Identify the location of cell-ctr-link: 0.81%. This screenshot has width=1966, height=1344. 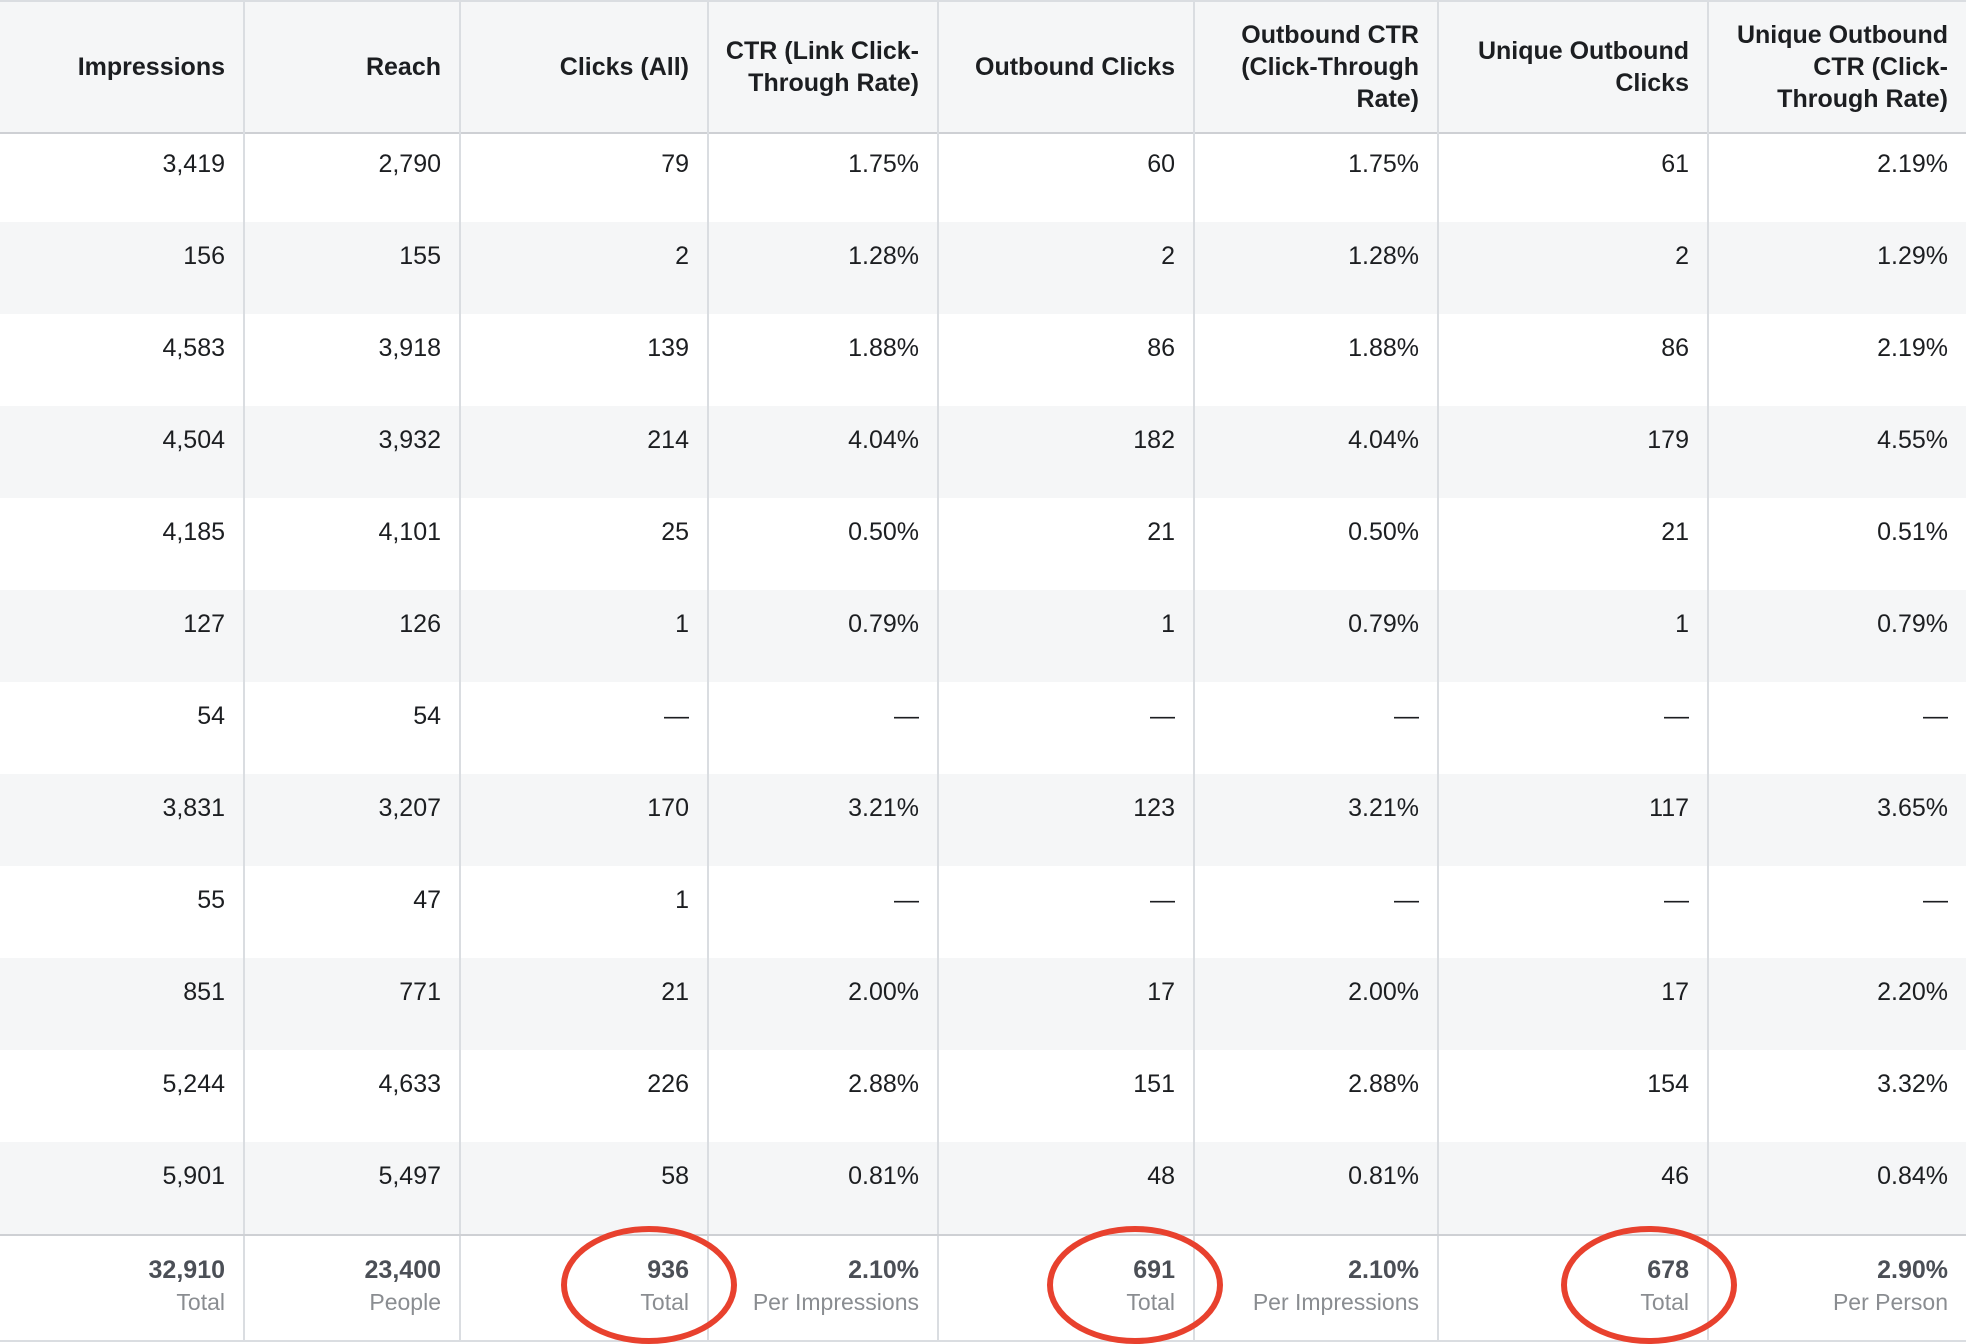
(824, 1188).